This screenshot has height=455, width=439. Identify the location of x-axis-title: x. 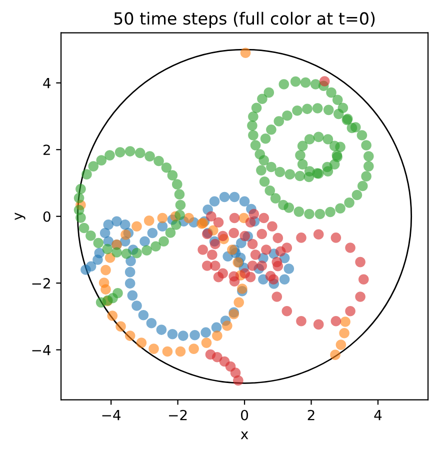
(244, 436).